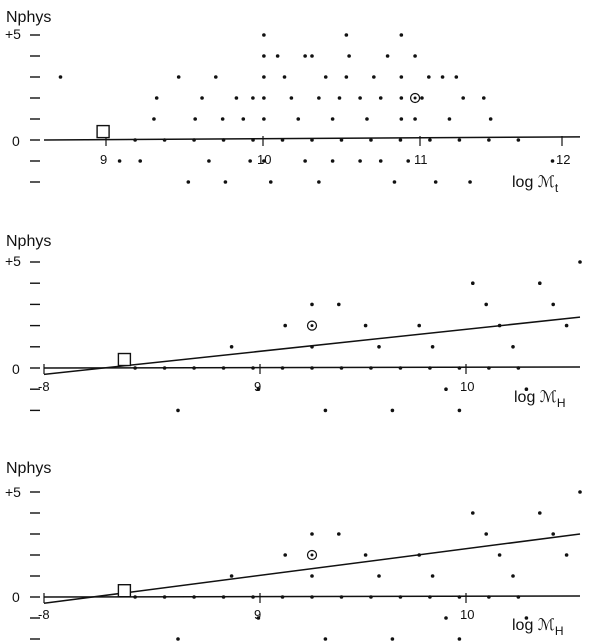 This screenshot has height=641, width=600. I want to click on circled-marker-dot, so click(312, 326).